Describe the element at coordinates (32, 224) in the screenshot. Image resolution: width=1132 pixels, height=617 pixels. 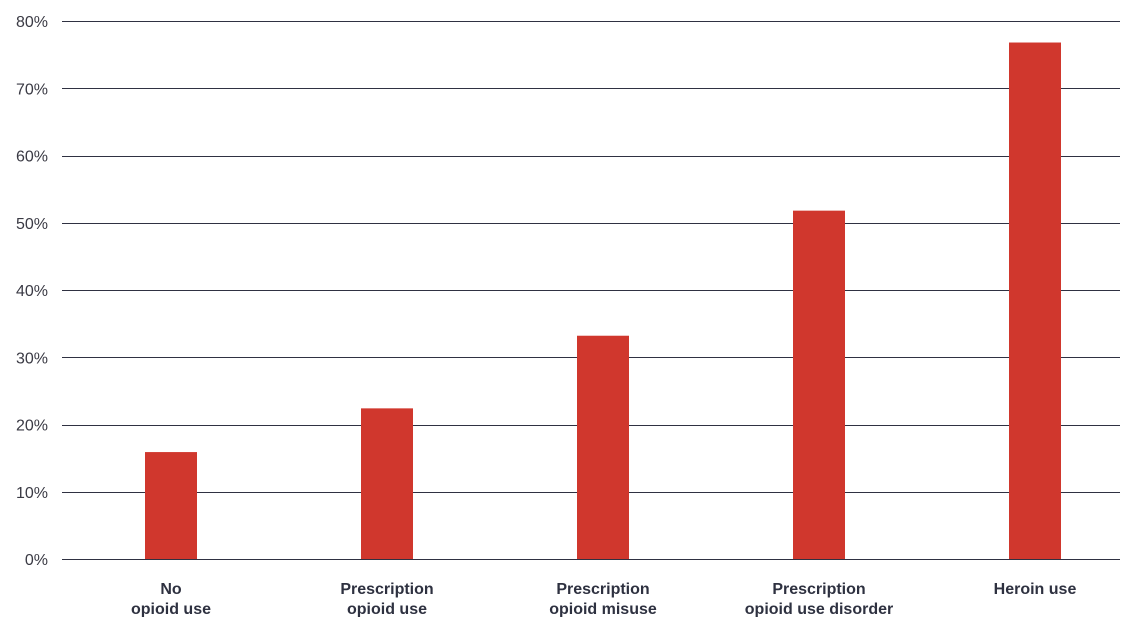
I see `y-tick-label: 50%` at that location.